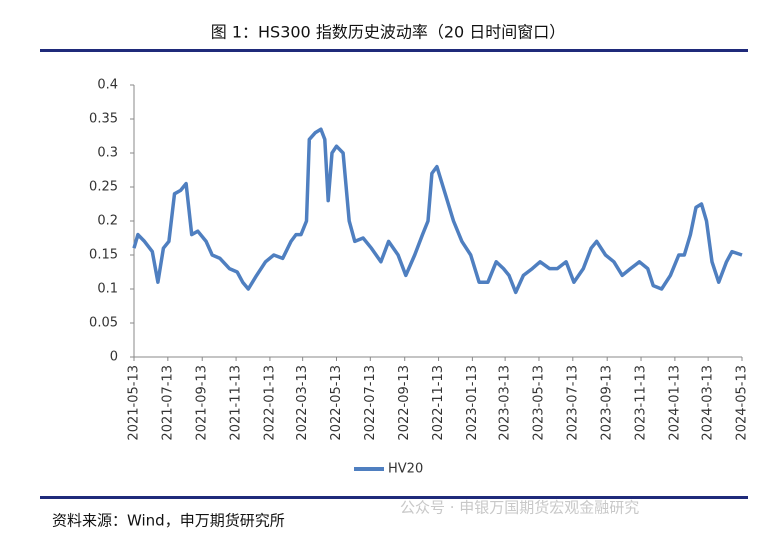 This screenshot has width=776, height=536. I want to click on source: 资料来源：Wind，申万期货研究所, so click(168, 521).